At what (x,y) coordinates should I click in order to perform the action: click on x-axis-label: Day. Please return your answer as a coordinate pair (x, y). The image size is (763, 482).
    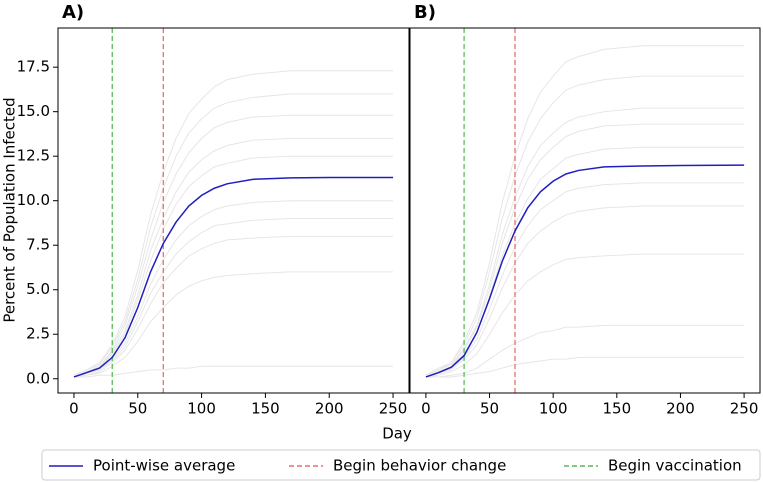
    Looking at the image, I should click on (397, 434).